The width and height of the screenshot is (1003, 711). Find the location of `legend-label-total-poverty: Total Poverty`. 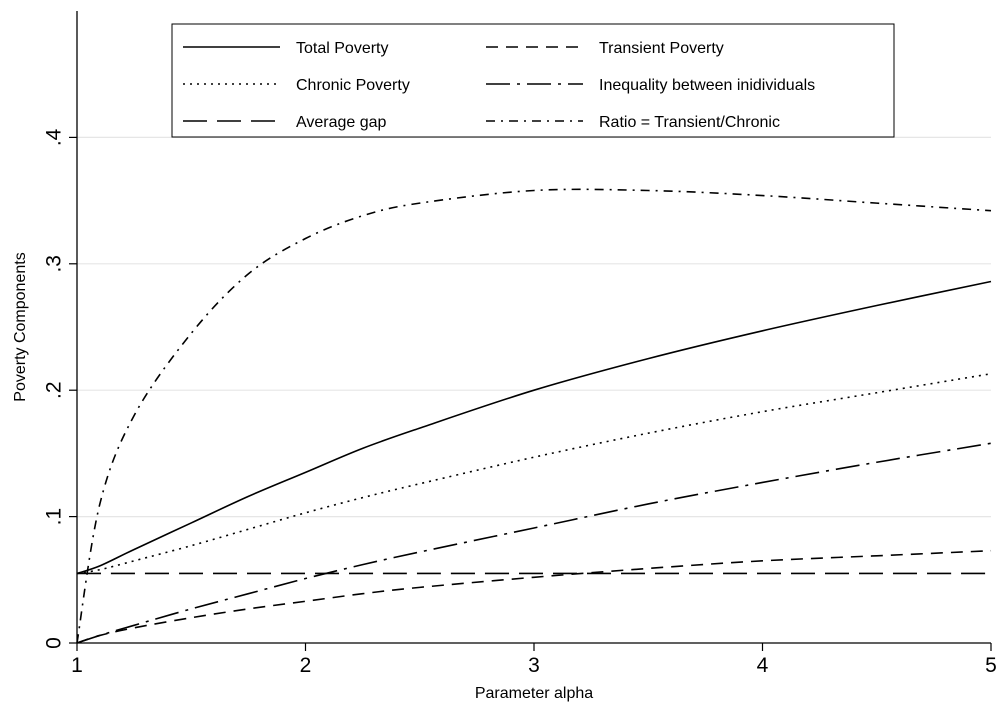

legend-label-total-poverty: Total Poverty is located at coordinates (342, 48).